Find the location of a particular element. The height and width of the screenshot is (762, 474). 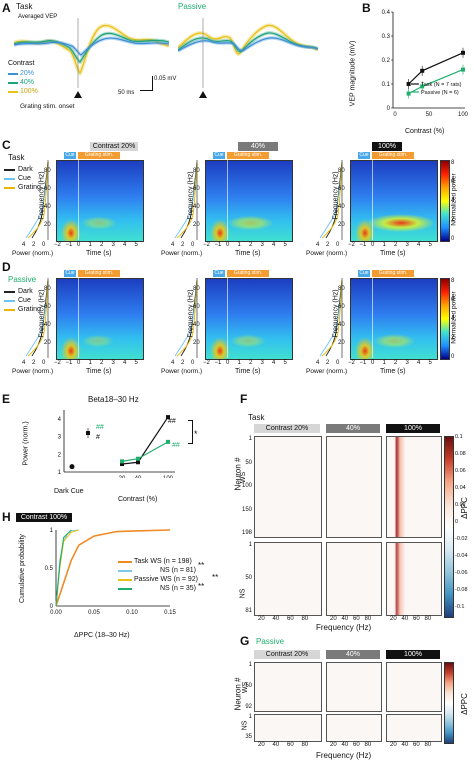

d-legend-line-dark is located at coordinates (9, 292).